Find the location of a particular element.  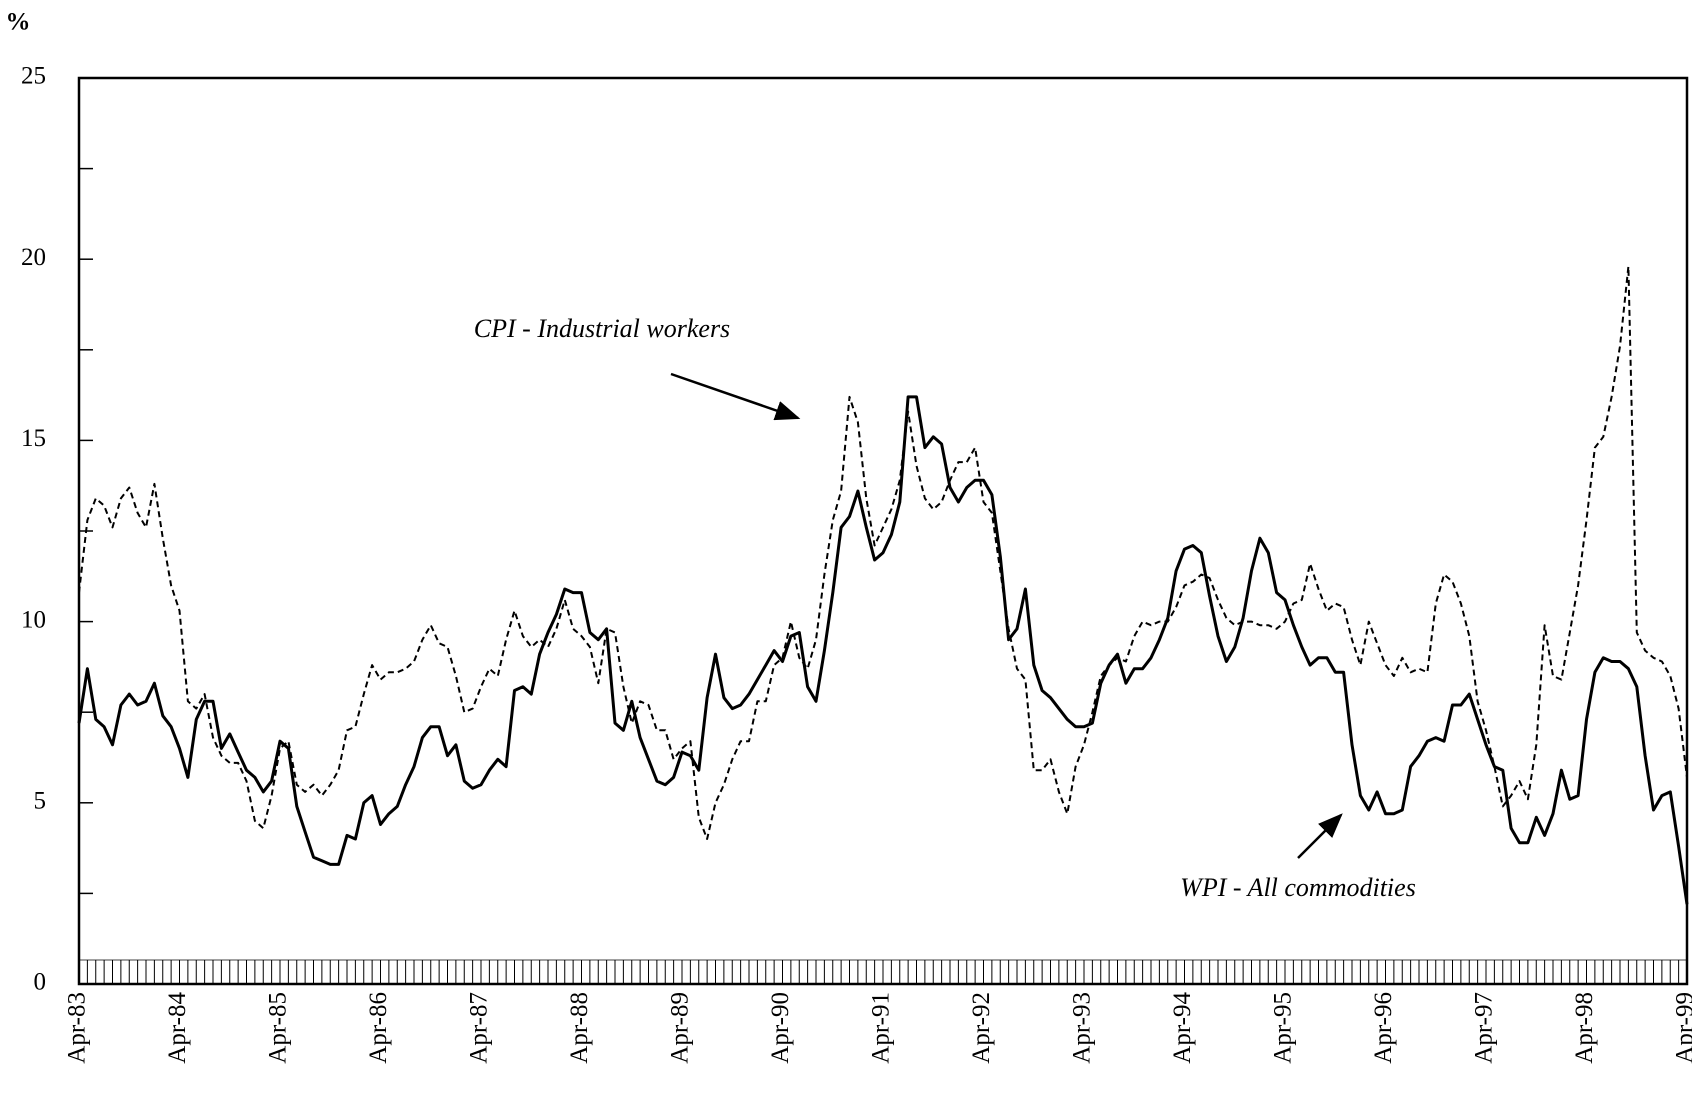

x-tick-label: Apr-96 is located at coordinates (1383, 1028).